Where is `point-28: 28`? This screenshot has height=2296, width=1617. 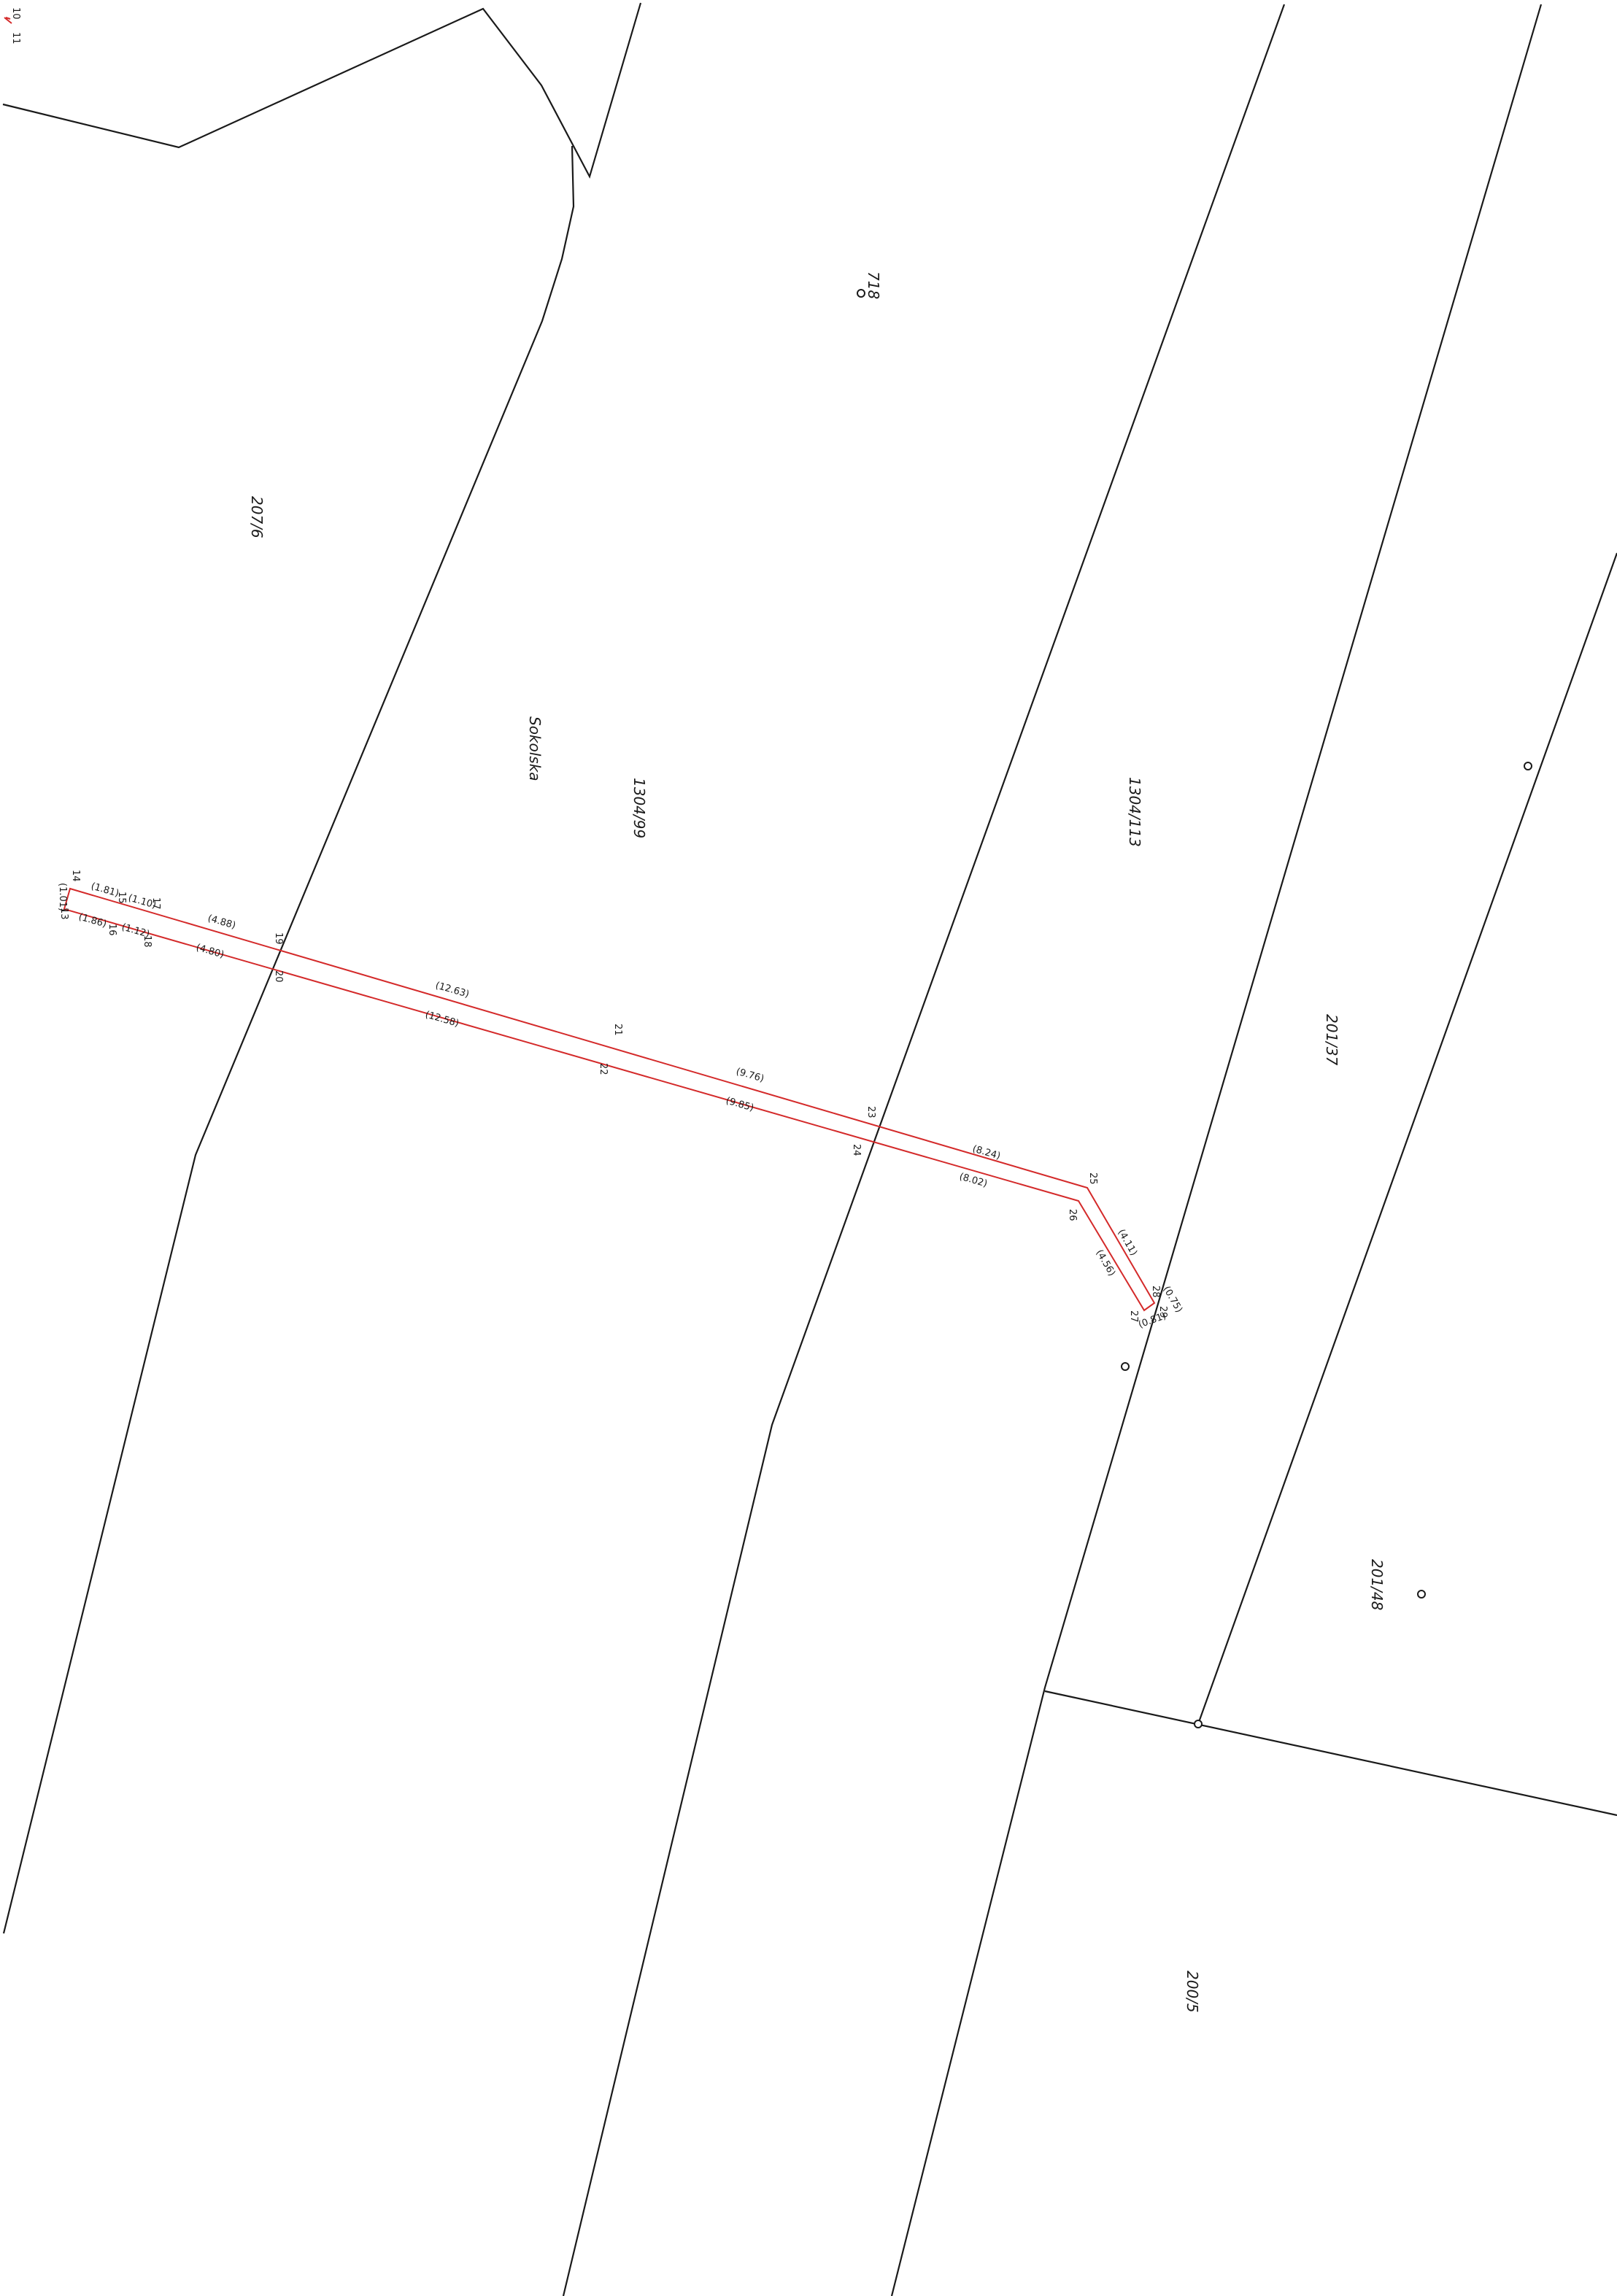
point-28: 28 is located at coordinates (1155, 1292).